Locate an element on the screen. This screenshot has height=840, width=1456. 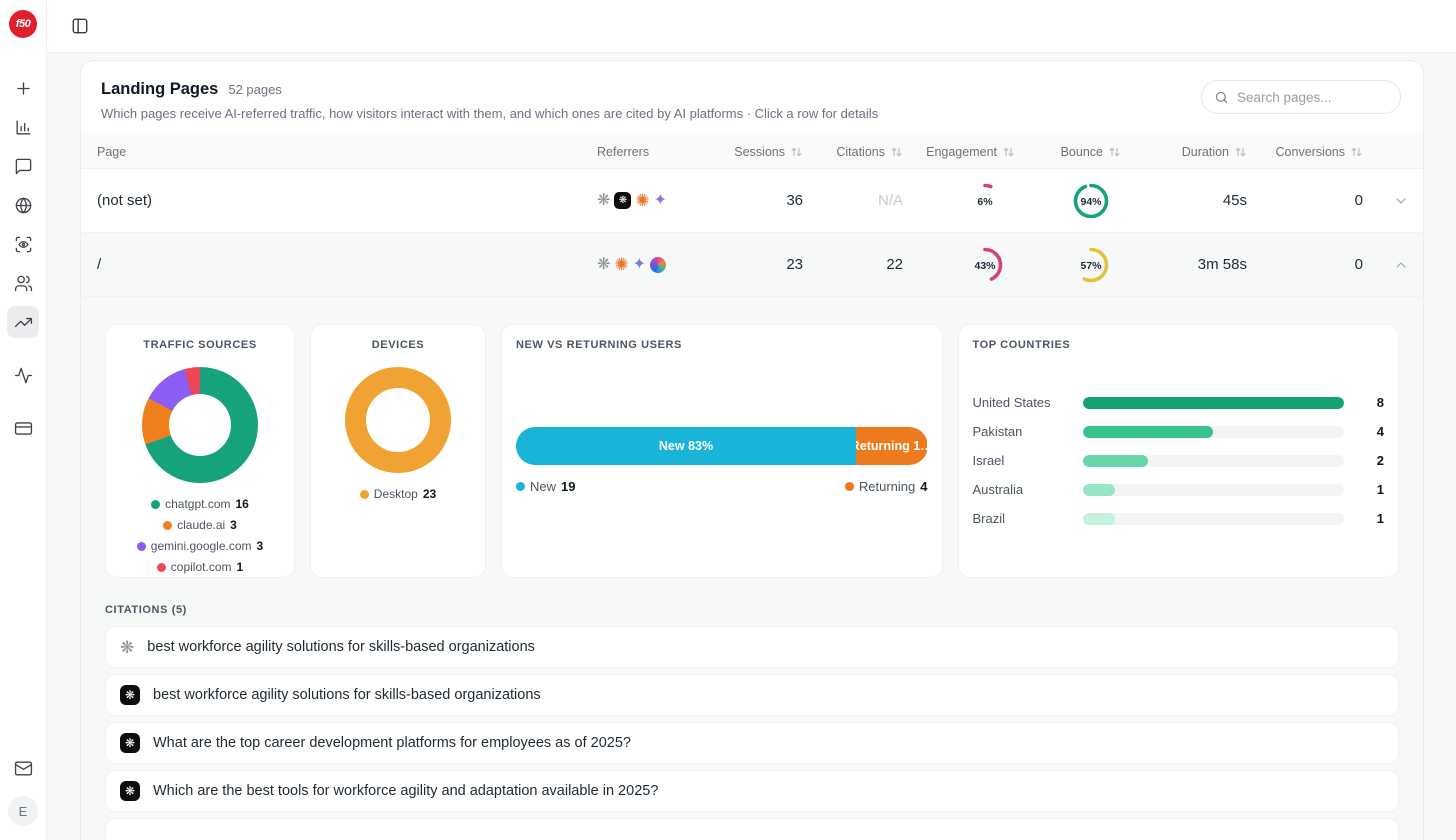
column-header-duration: Duration is located at coordinates (1184, 152).